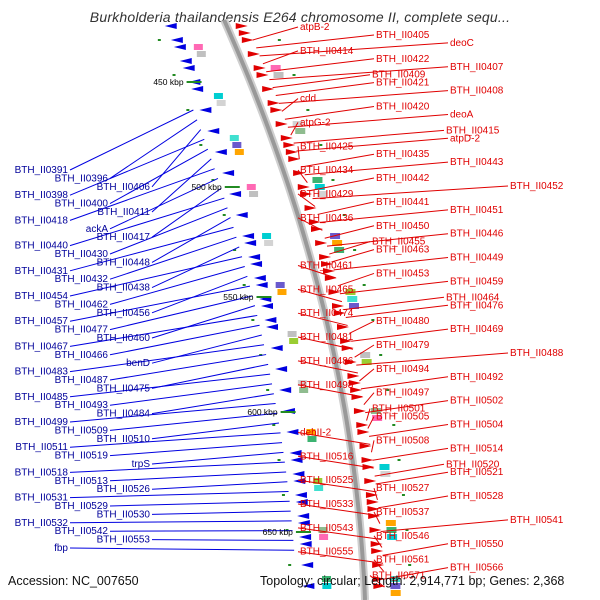 This screenshot has height=600, width=600. Describe the element at coordinates (262, 412) in the screenshot. I see `scale-label: 600 kbp` at that location.